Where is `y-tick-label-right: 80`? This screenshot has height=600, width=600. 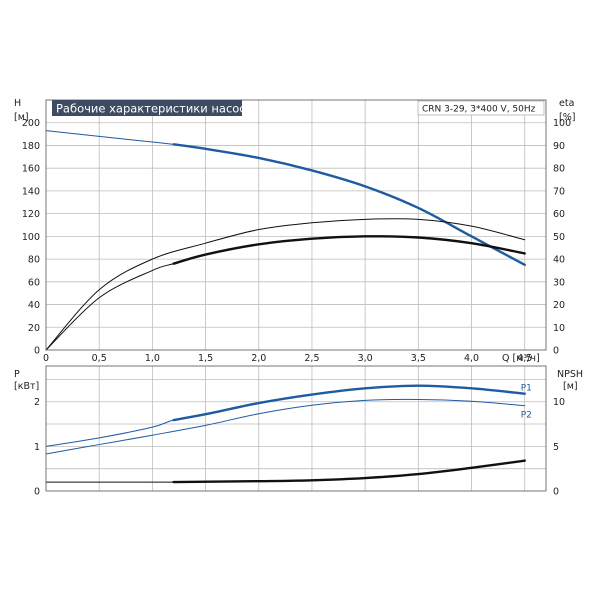 y-tick-label-right: 80 is located at coordinates (559, 169).